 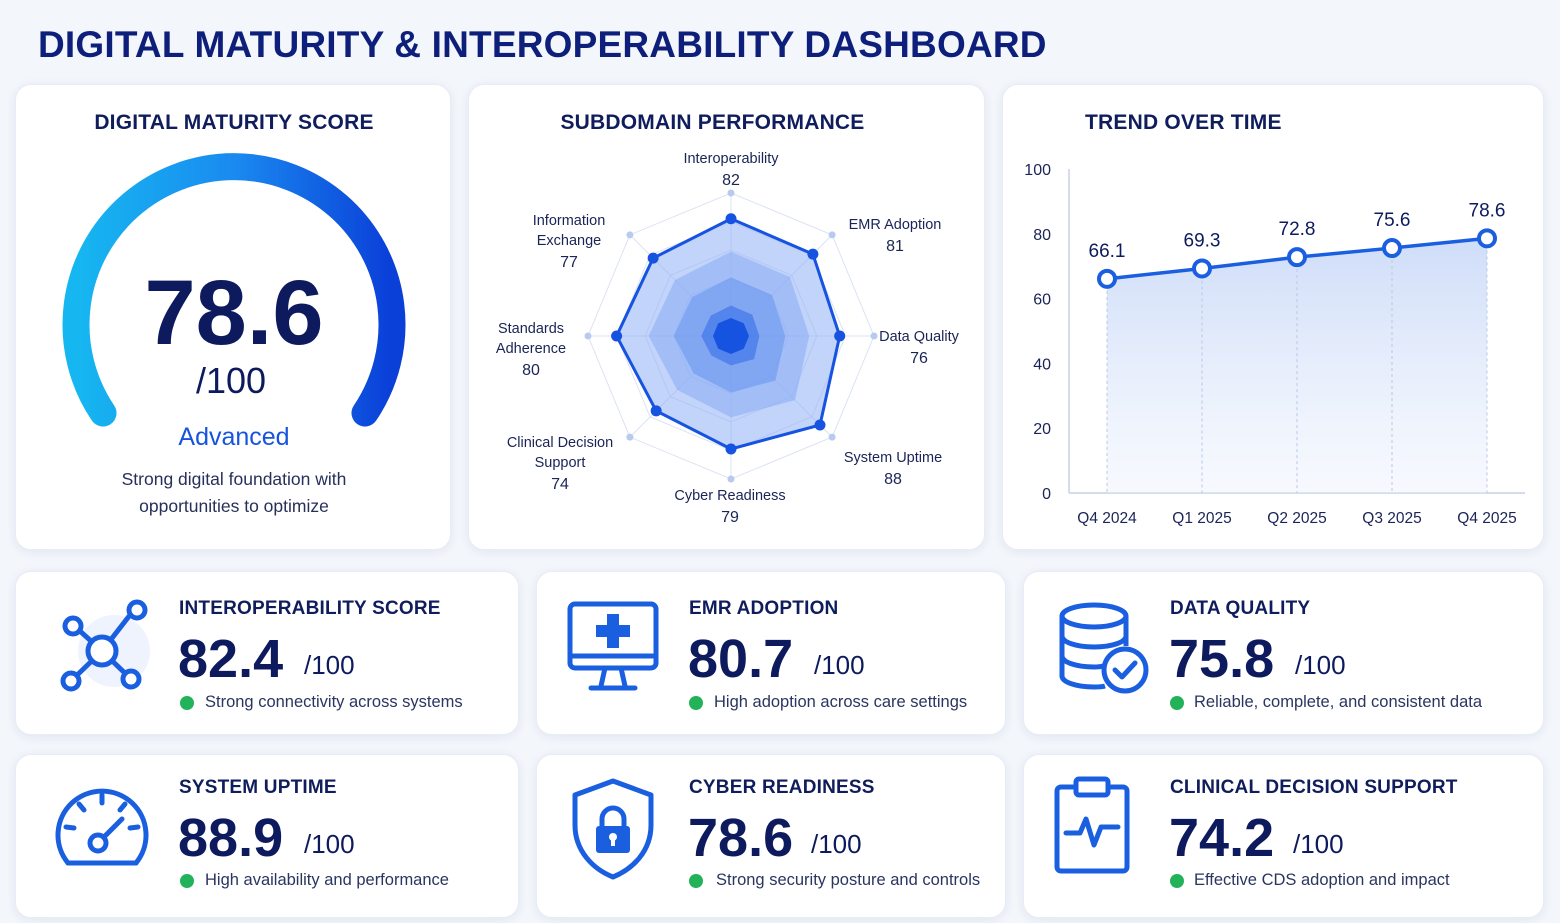 What do you see at coordinates (569, 262) in the screenshot?
I see `radar-axis-value: 77` at bounding box center [569, 262].